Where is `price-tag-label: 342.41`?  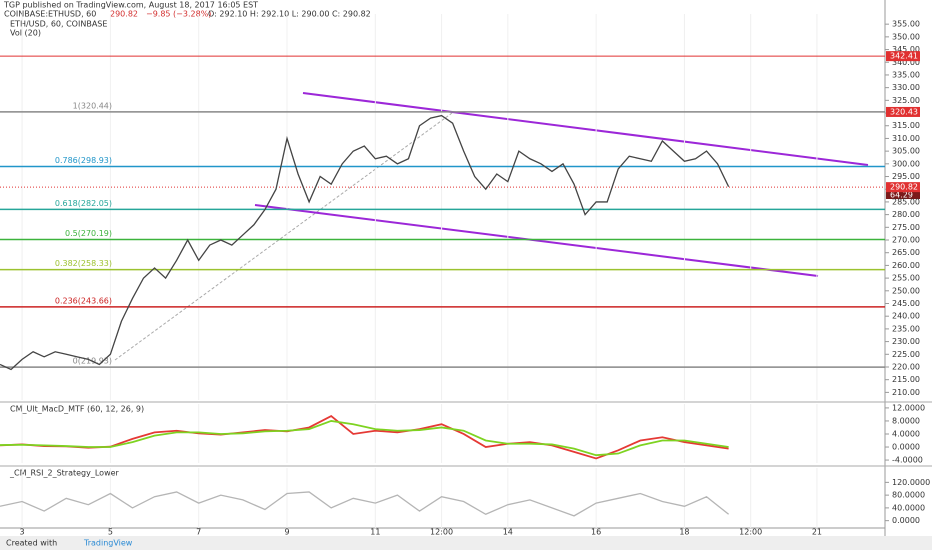
price-tag-label: 342.41 is located at coordinates (904, 56).